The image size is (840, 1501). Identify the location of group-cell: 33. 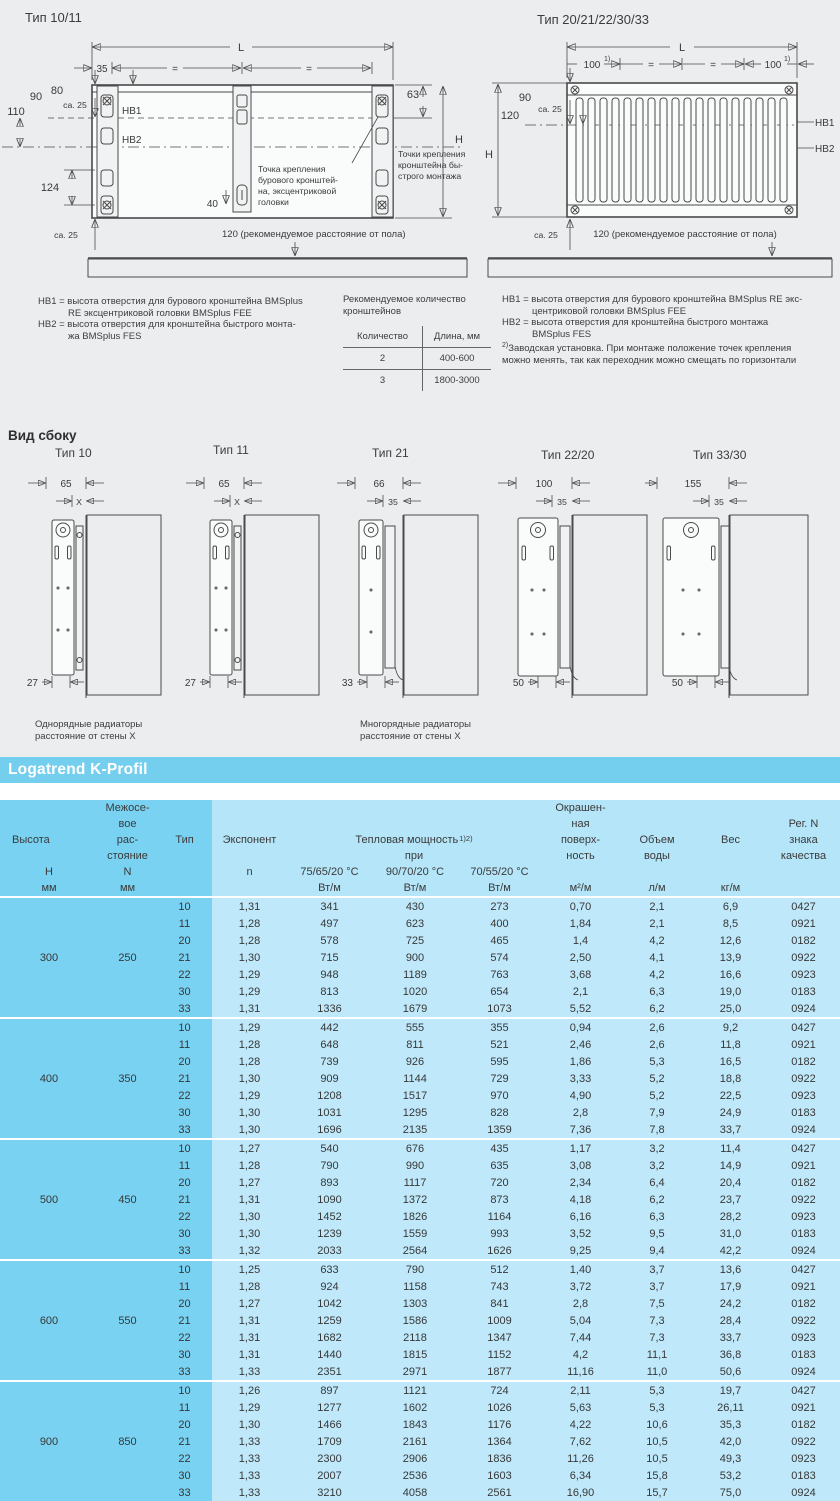
(184, 1129).